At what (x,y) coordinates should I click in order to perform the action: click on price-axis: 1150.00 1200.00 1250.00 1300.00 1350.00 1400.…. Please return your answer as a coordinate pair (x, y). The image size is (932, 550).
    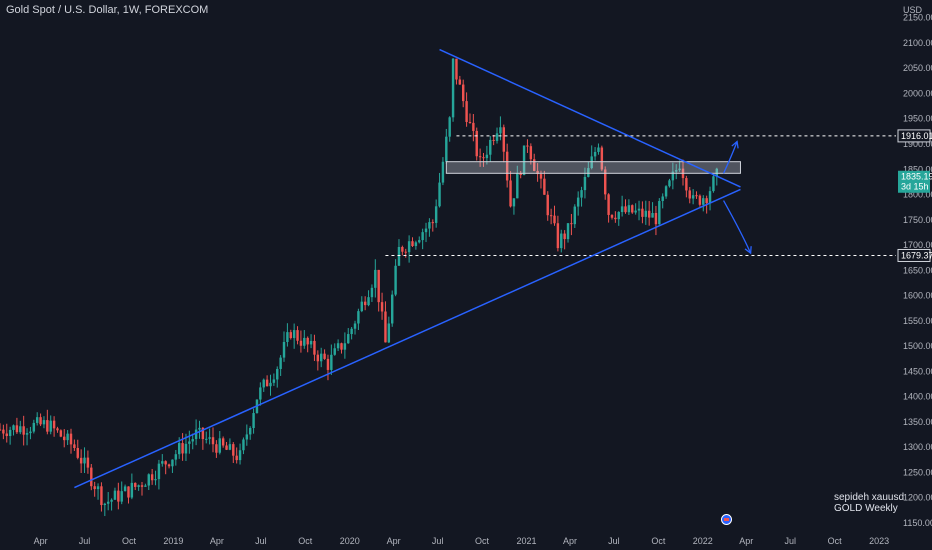
    Looking at the image, I should click on (917, 270).